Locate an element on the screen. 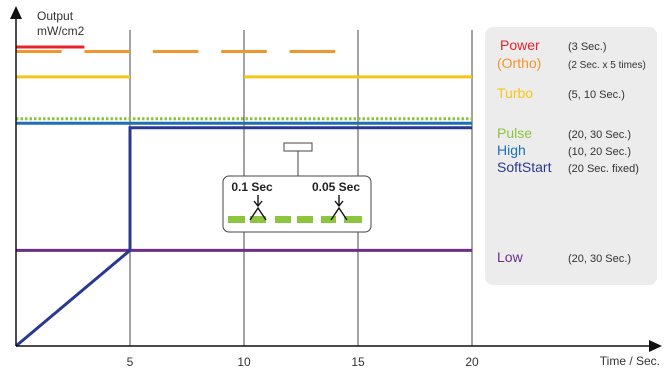 This screenshot has height=369, width=664. legend-desc-high: (10, 20 Sec.) is located at coordinates (599, 152).